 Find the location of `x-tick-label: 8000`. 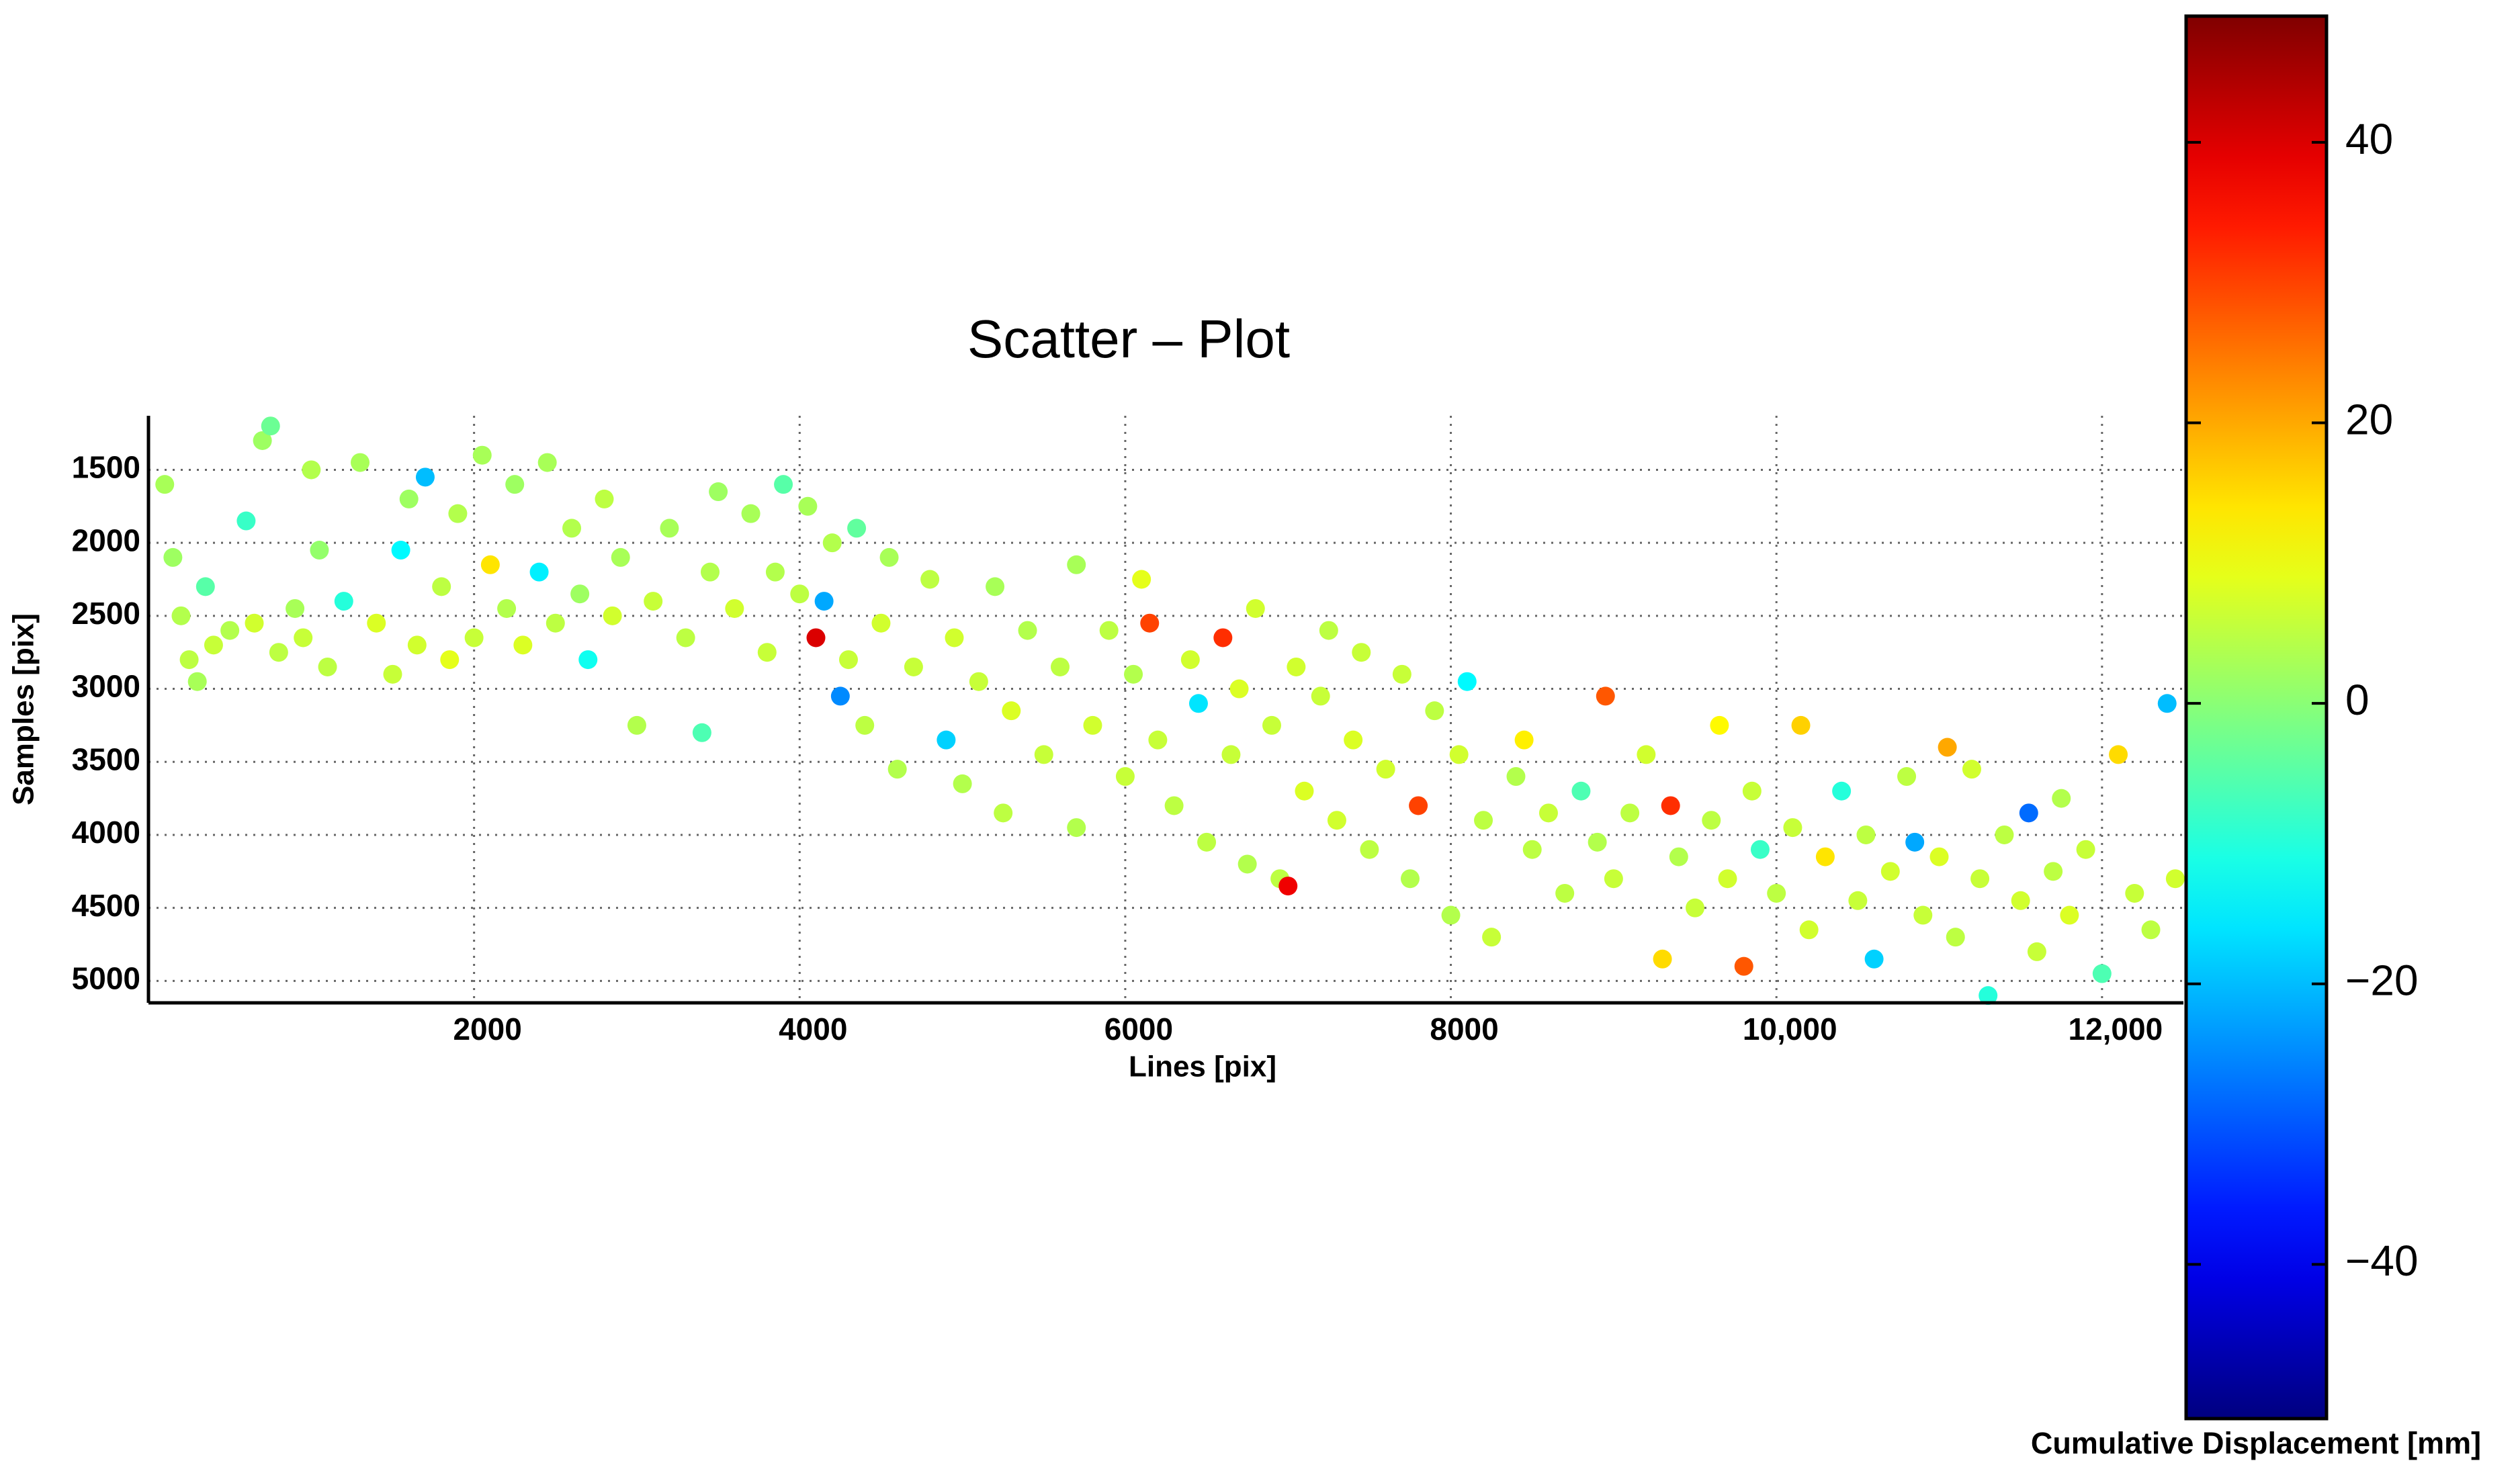

x-tick-label: 8000 is located at coordinates (1464, 1029).